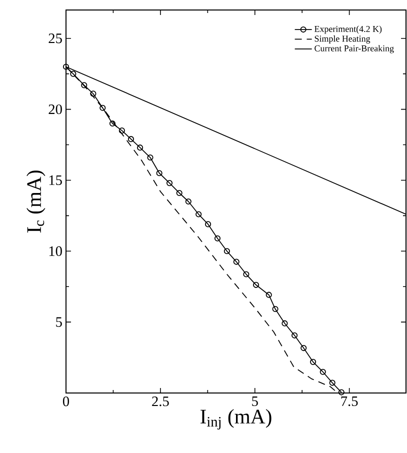  What do you see at coordinates (55, 109) in the screenshot?
I see `y-tick-label: 20` at bounding box center [55, 109].